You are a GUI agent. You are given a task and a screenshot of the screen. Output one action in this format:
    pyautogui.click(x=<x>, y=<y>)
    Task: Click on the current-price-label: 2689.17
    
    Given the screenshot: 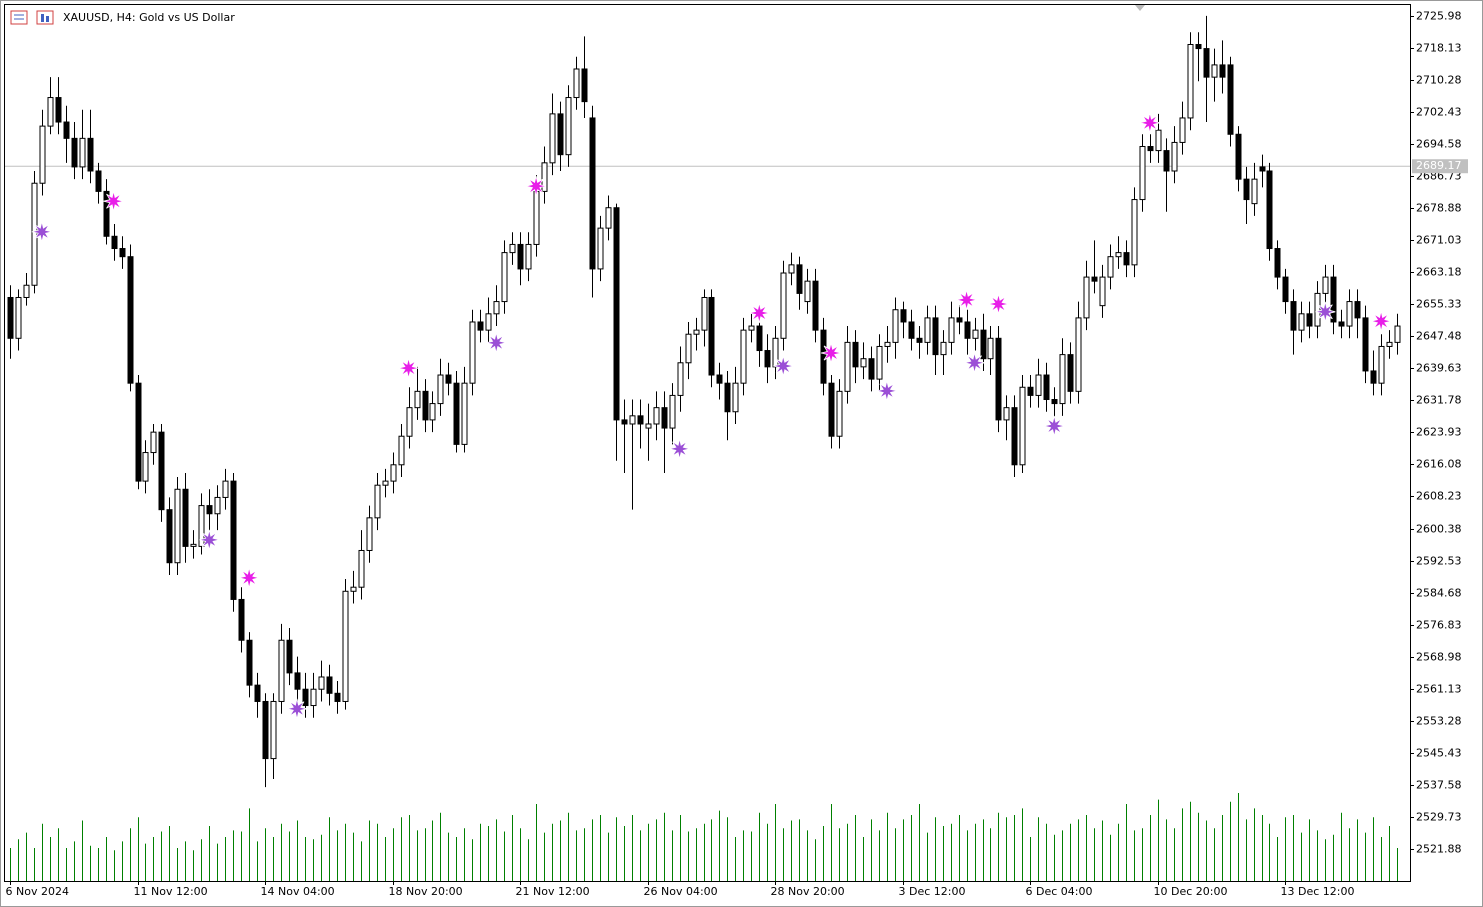 What is the action you would take?
    pyautogui.click(x=1439, y=165)
    